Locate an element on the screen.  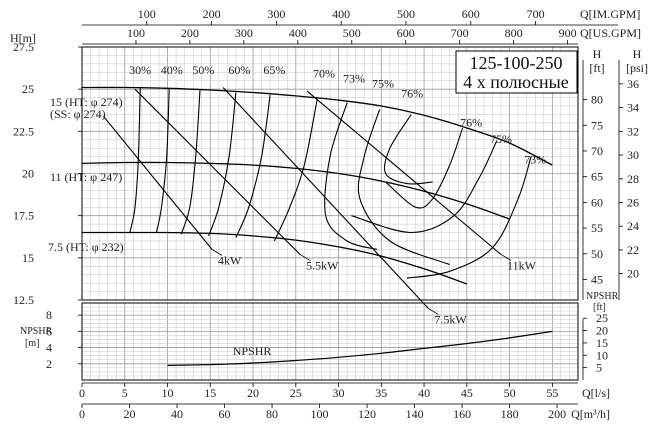
q-m3h-tick-label: 180 is located at coordinates (510, 414).